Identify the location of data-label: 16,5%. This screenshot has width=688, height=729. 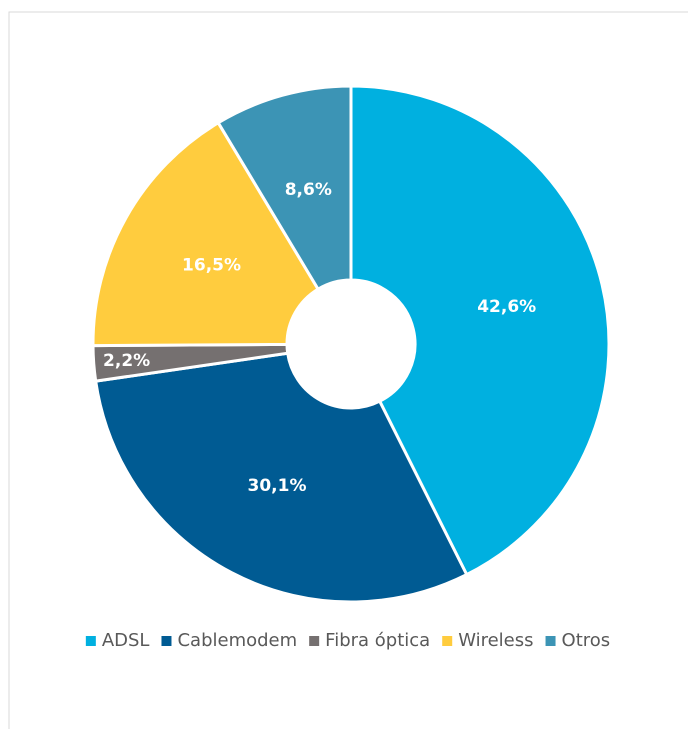
(211, 266).